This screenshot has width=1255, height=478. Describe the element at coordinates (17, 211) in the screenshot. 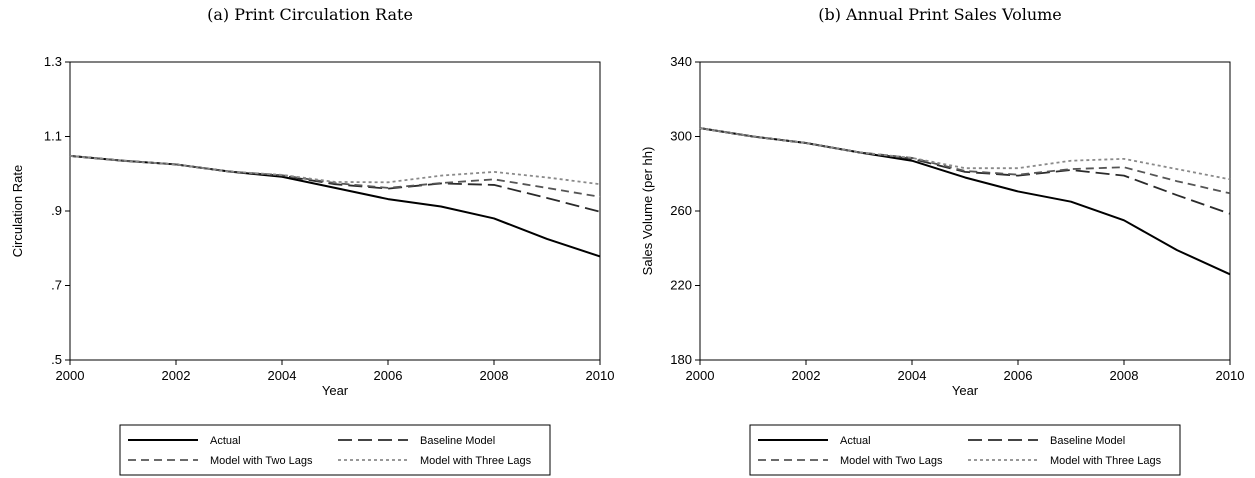

I see `y-axis-title: Circulation Rate` at that location.